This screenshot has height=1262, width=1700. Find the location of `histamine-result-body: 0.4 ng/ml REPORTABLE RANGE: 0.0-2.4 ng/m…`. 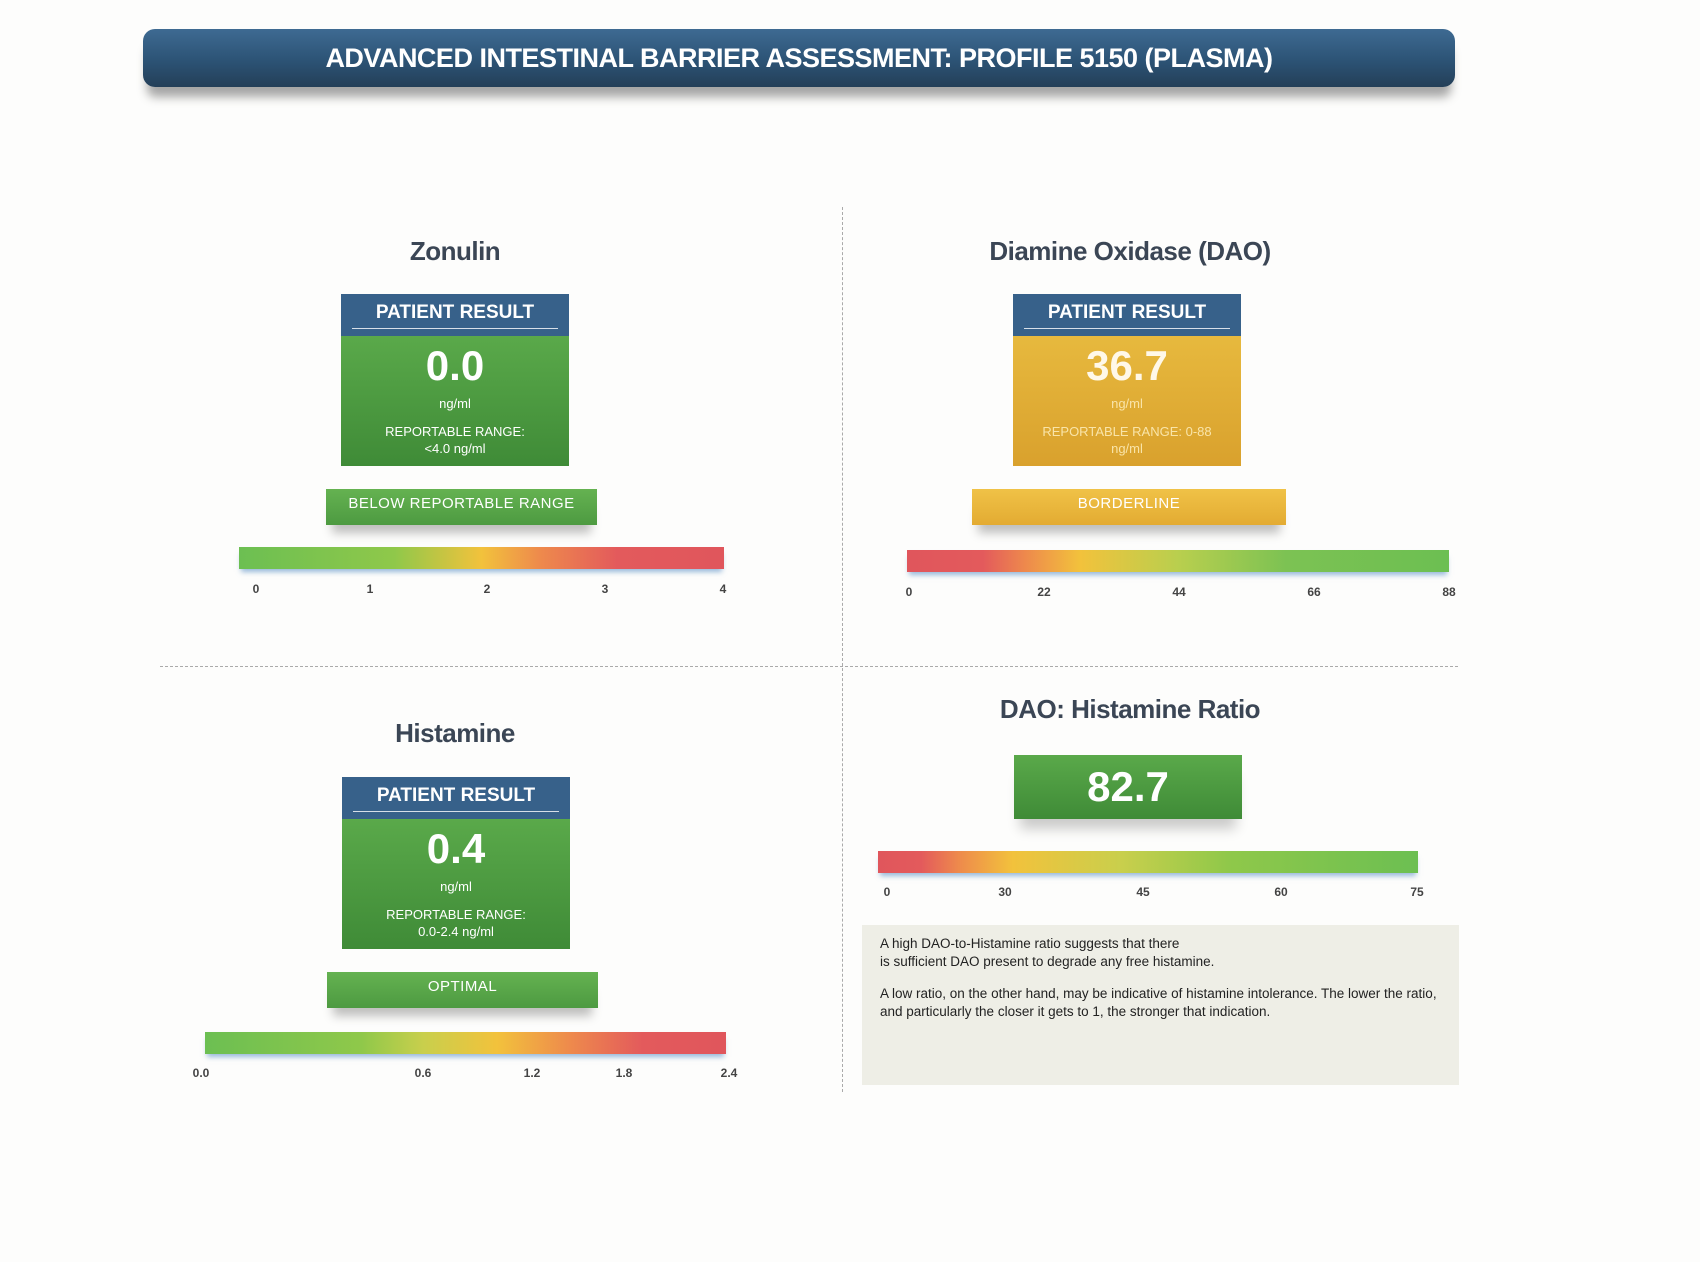

histamine-result-body: 0.4 ng/ml REPORTABLE RANGE: 0.0-2.4 ng/m… is located at coordinates (456, 884).